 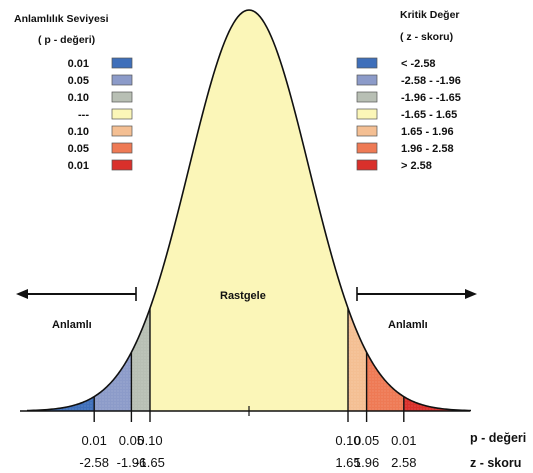 I want to click on region-165-196-texture, so click(x=357, y=359).